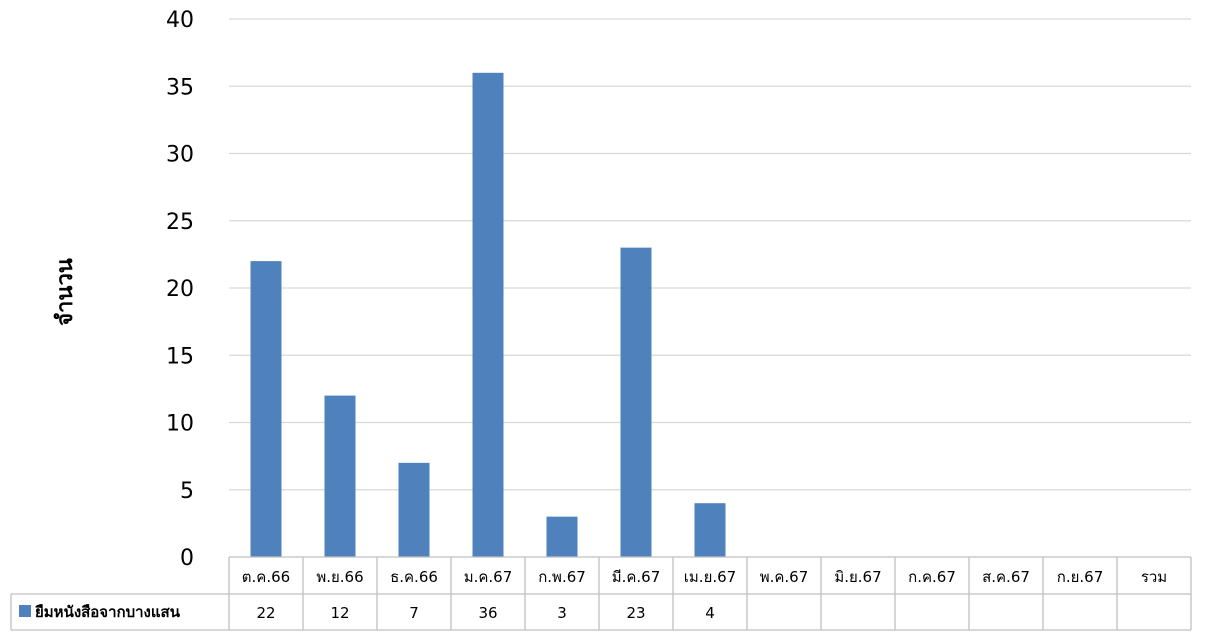  Describe the element at coordinates (339, 613) in the screenshot. I see `data-label: 12` at that location.